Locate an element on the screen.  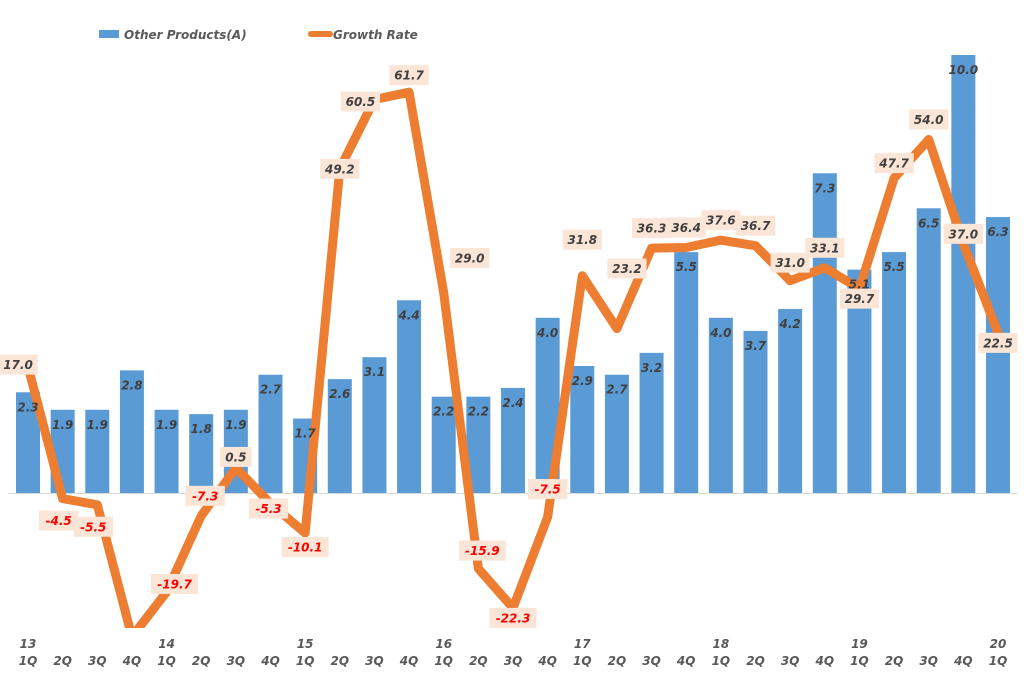
growth-label: -5.3 is located at coordinates (268, 508).